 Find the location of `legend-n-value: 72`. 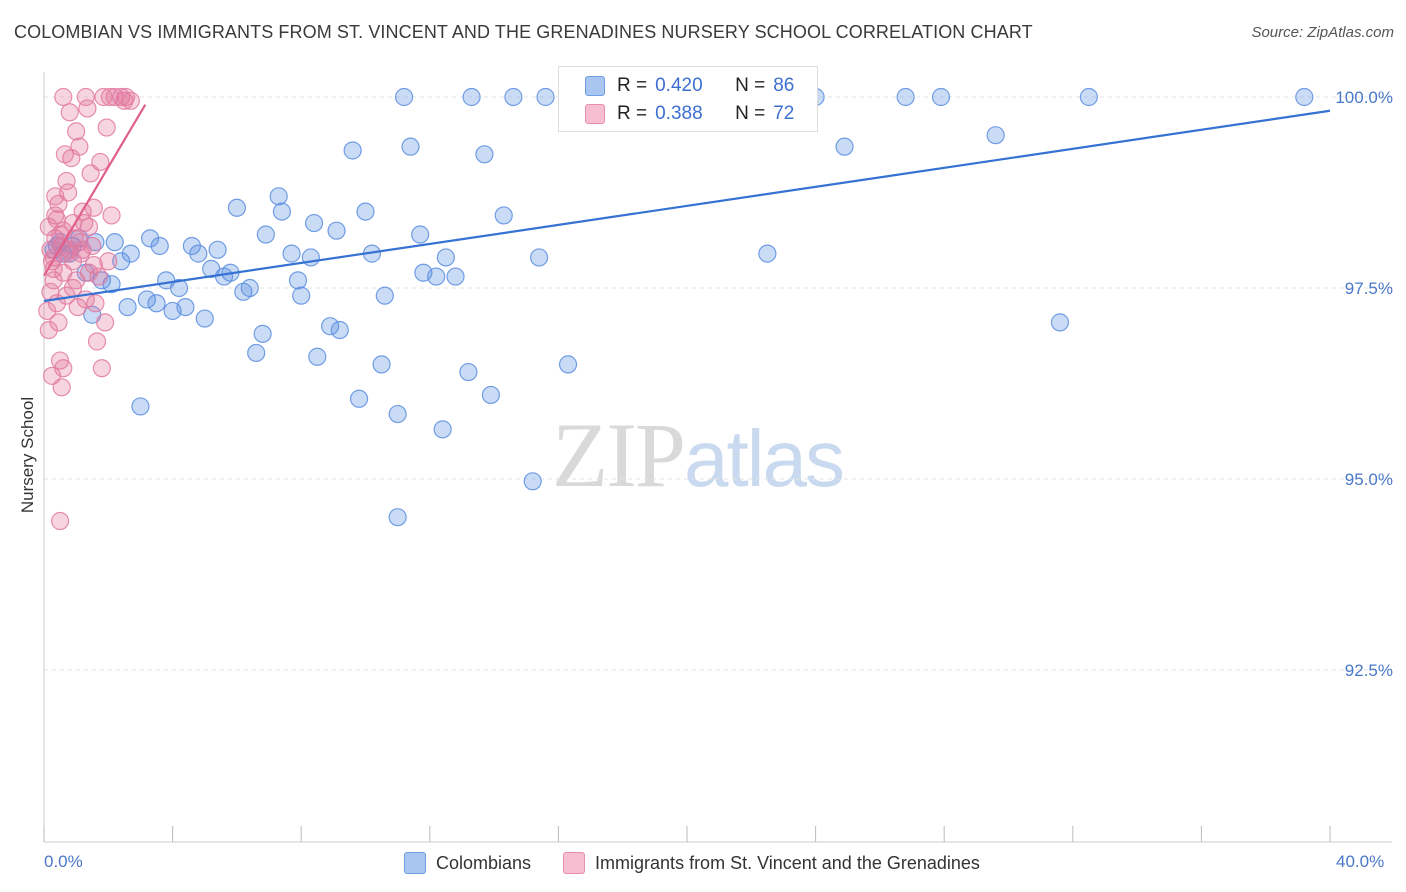

legend-n-value: 72 is located at coordinates (784, 113).